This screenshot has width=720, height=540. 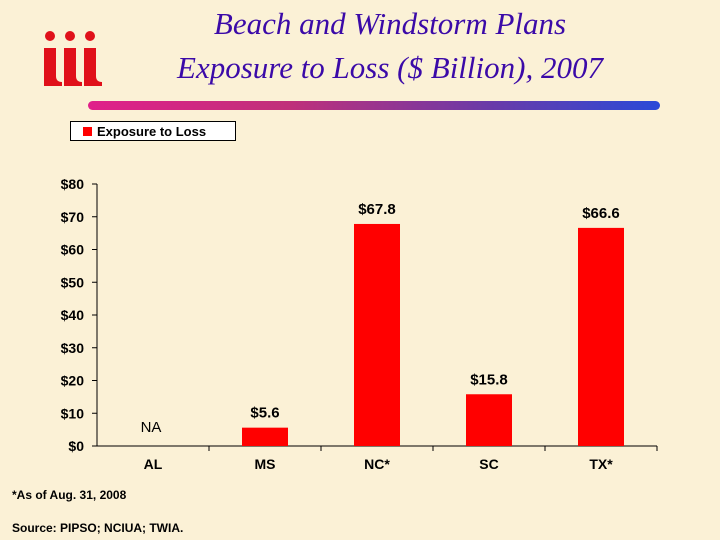 I want to click on iii-logo, so click(x=71, y=58).